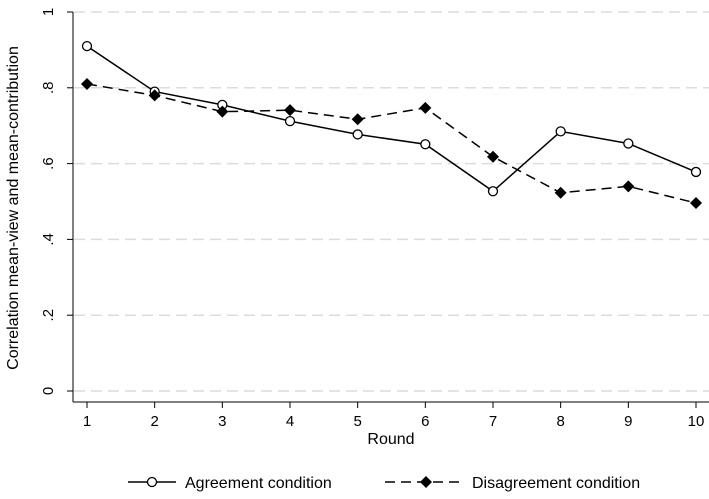 The width and height of the screenshot is (709, 499). What do you see at coordinates (48, 88) in the screenshot?
I see `y-tick-label: .8` at bounding box center [48, 88].